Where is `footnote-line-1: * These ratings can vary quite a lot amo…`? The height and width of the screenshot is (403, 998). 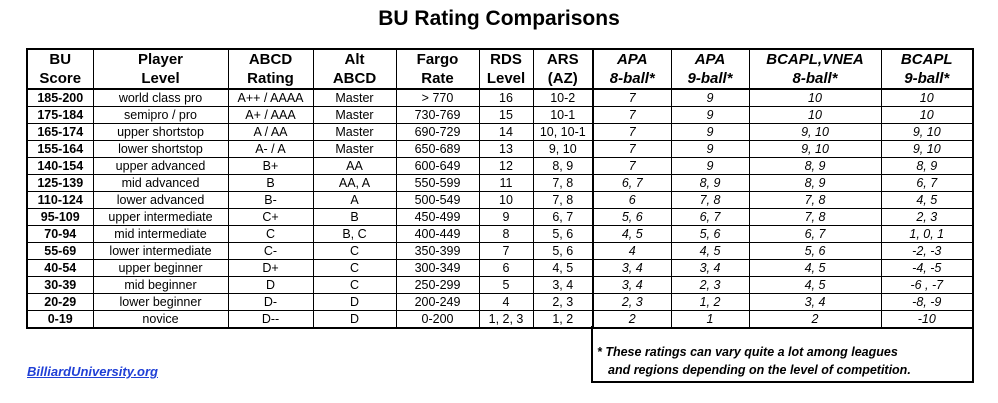
footnote-line-1: * These ratings can vary quite a lot amo… is located at coordinates (747, 352).